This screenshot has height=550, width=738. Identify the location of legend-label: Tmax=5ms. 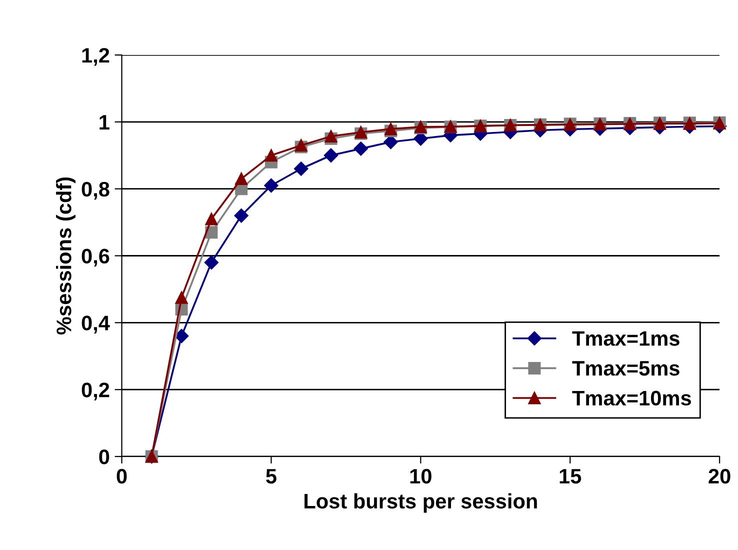
(626, 368).